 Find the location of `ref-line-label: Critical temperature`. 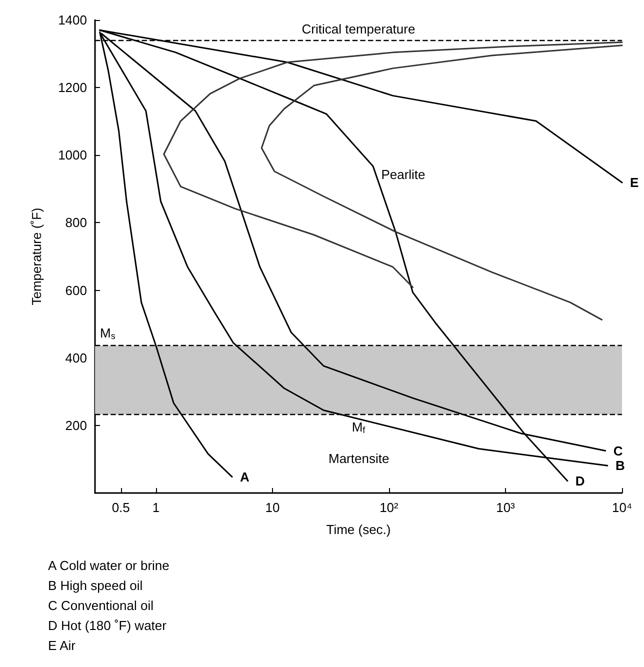

ref-line-label: Critical temperature is located at coordinates (359, 28).